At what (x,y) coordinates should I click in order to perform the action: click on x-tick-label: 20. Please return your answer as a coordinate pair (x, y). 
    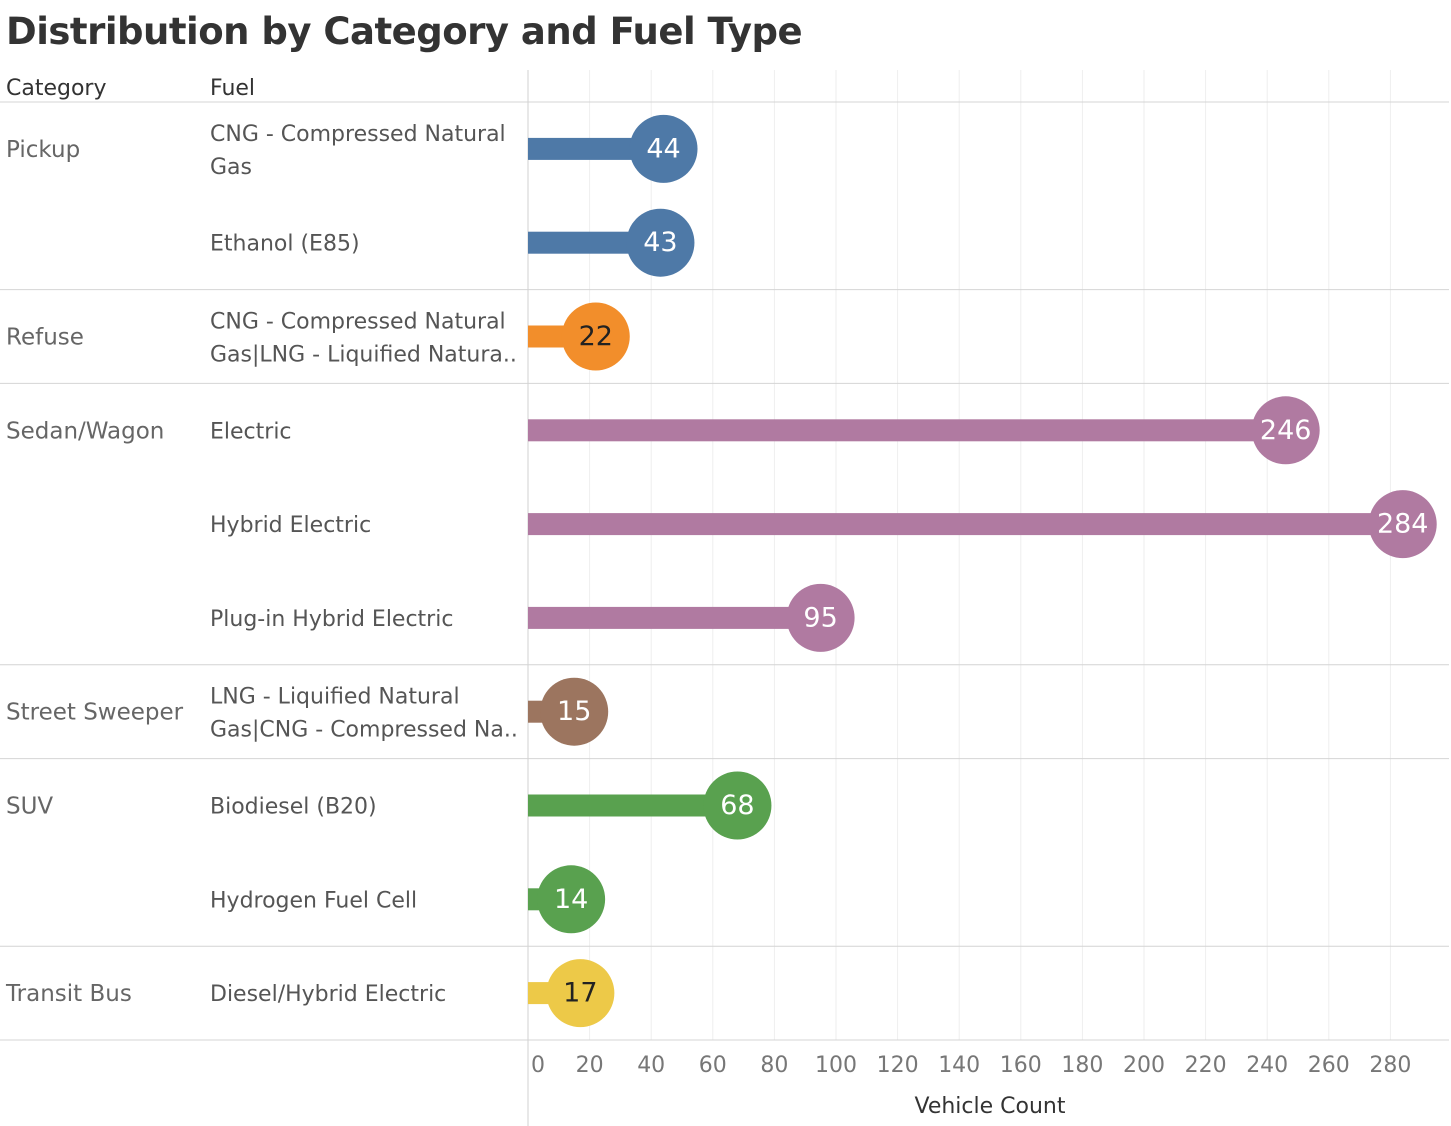
    Looking at the image, I should click on (590, 1065).